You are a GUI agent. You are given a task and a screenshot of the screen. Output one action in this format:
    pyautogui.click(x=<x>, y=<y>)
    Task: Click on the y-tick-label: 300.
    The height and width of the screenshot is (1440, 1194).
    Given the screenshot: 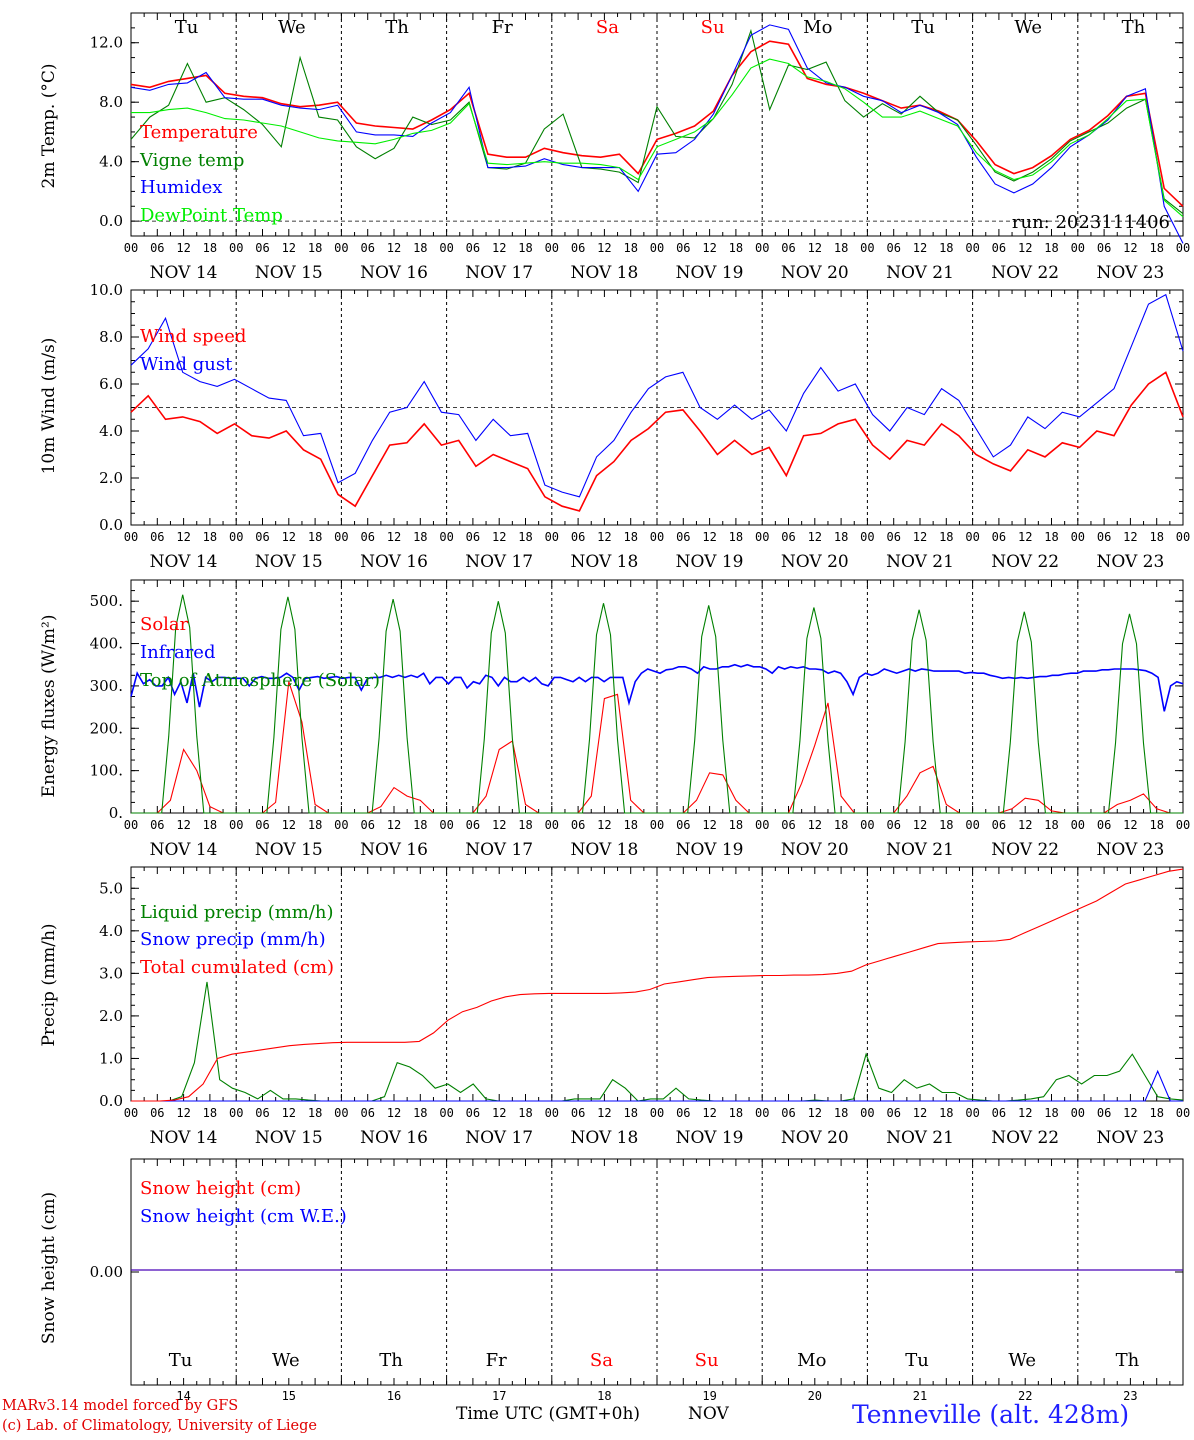 What is the action you would take?
    pyautogui.click(x=106, y=686)
    